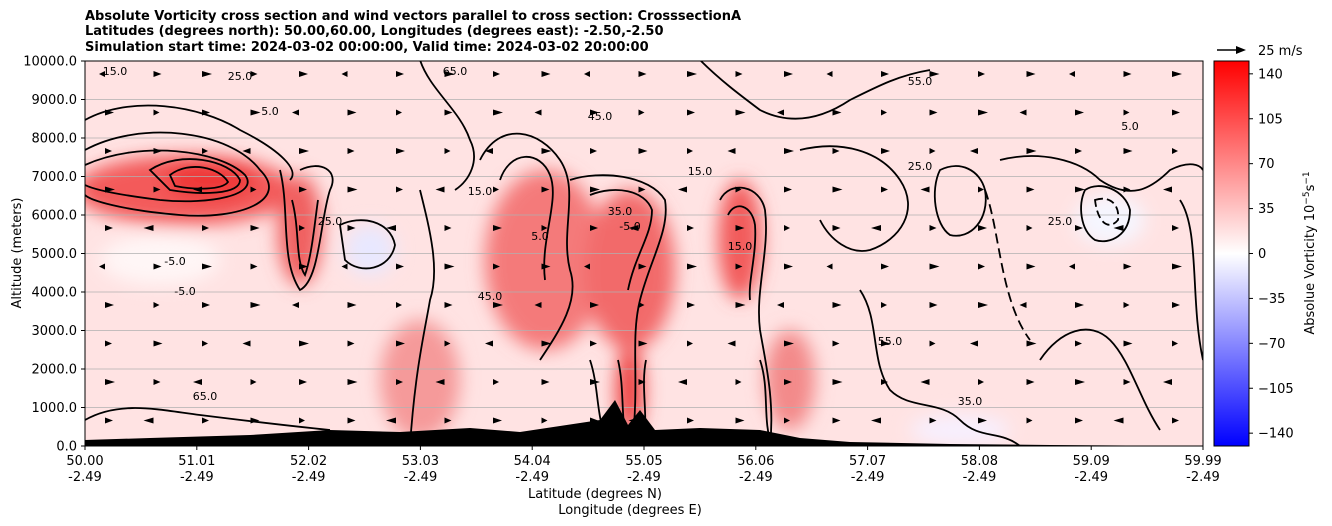 This screenshot has width=1332, height=526. I want to click on colorbar-tick-label: −140, so click(1276, 434).